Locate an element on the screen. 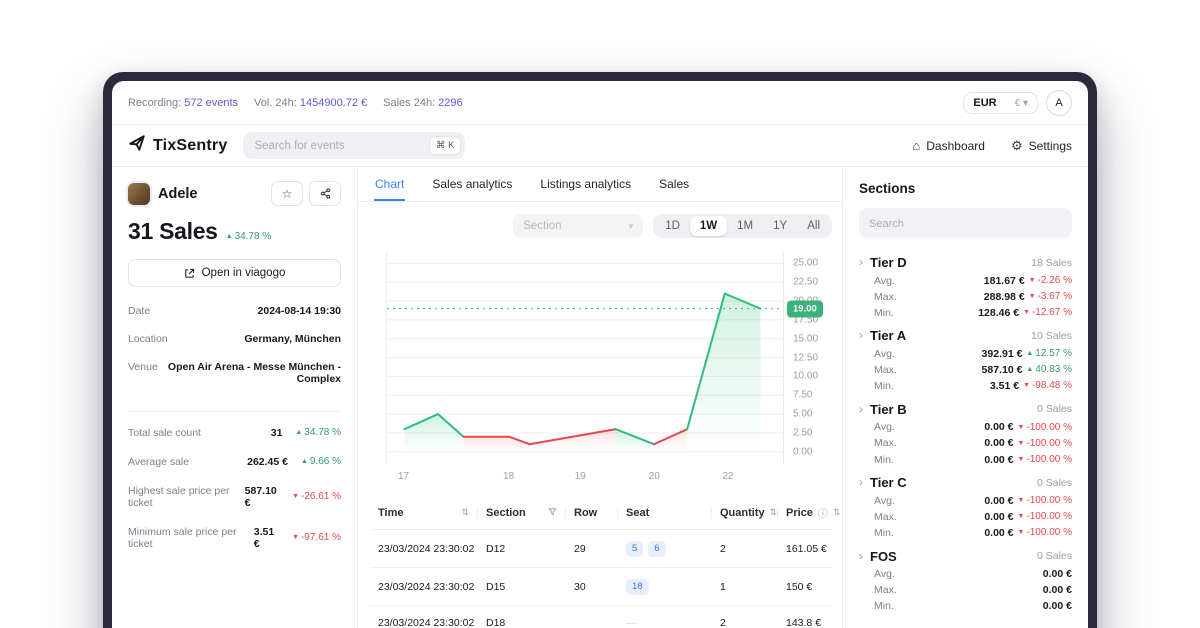 The width and height of the screenshot is (1200, 628). command-k-shortcut: ⌘ K is located at coordinates (445, 145).